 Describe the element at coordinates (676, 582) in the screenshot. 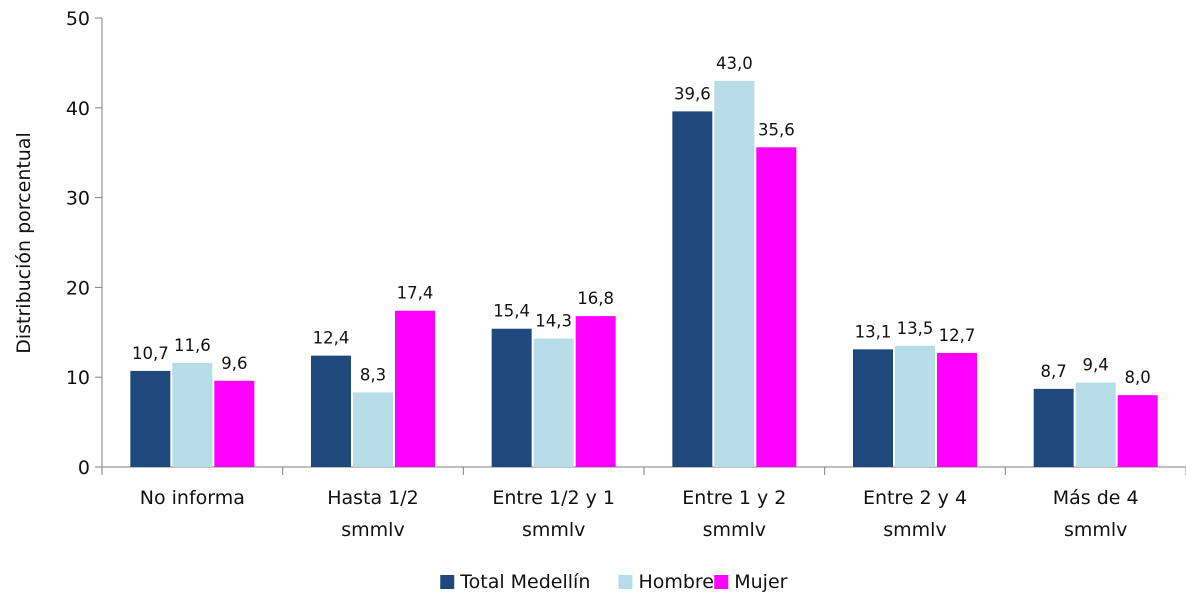

I see `legend-label: Hombre` at that location.